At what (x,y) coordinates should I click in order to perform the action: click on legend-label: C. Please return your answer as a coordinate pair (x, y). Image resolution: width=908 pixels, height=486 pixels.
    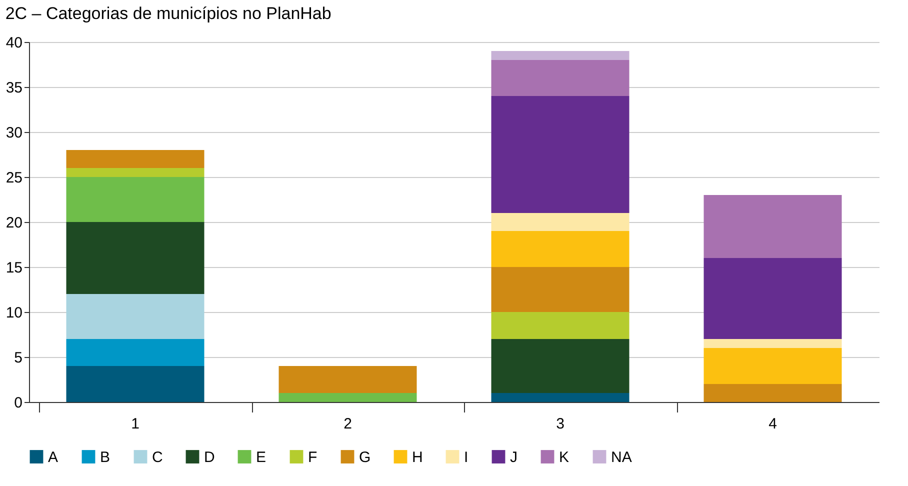
    Looking at the image, I should click on (157, 457).